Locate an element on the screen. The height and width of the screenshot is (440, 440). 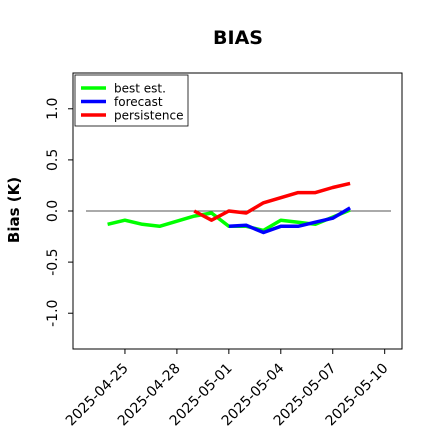
y-tick-label: 0.0 is located at coordinates (53, 211).